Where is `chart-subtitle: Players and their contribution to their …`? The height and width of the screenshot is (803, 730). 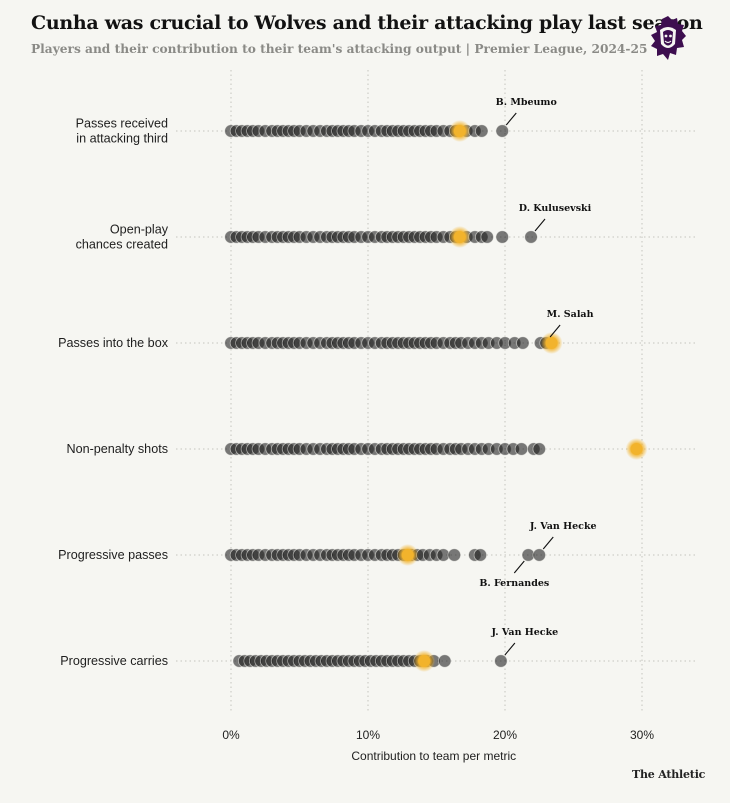
chart-subtitle: Players and their contribution to their … is located at coordinates (339, 49).